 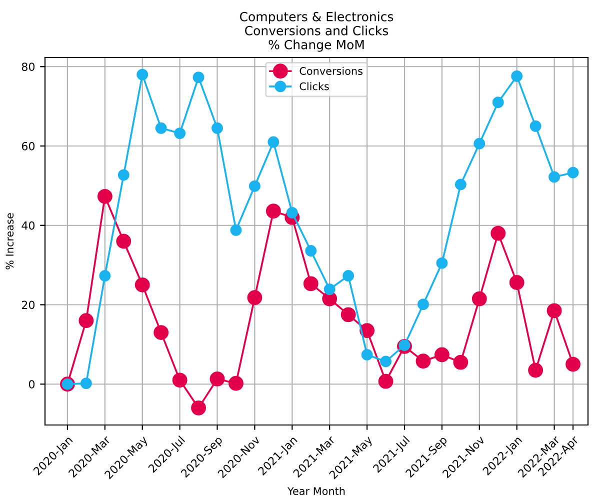 I want to click on y-axis-title: % Increase, so click(x=10, y=241).